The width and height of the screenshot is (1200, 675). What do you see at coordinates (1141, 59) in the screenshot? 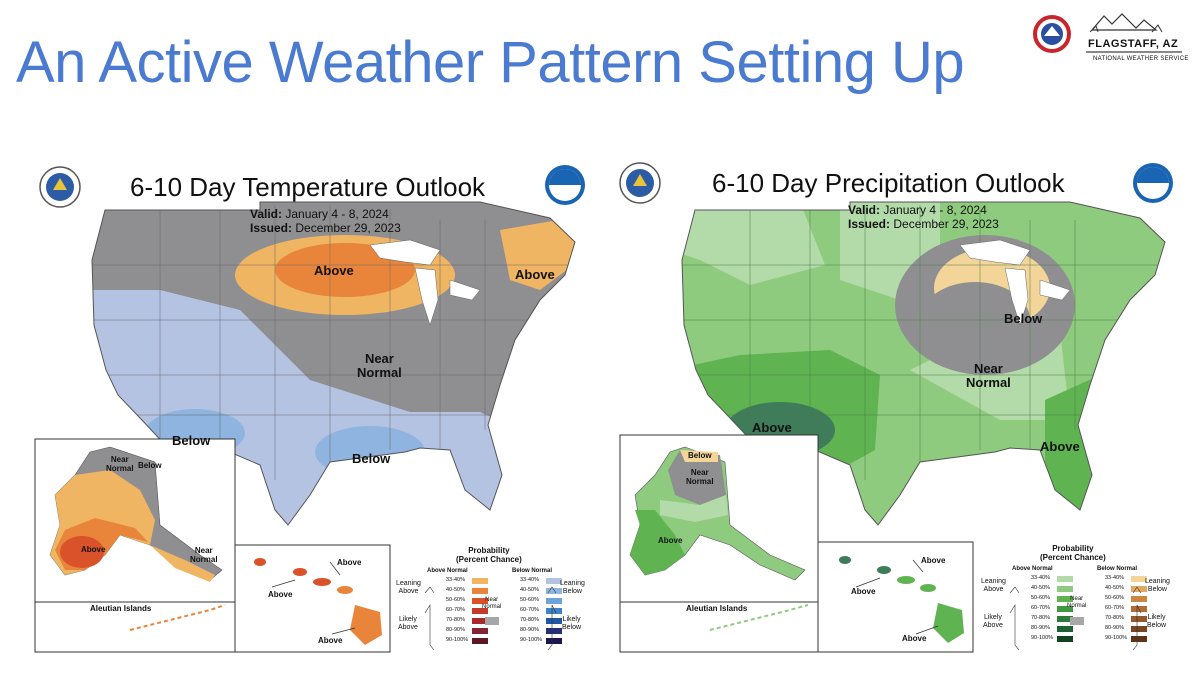
I see `office-subtitle: NATIONAL WEATHER SERVICE` at bounding box center [1141, 59].